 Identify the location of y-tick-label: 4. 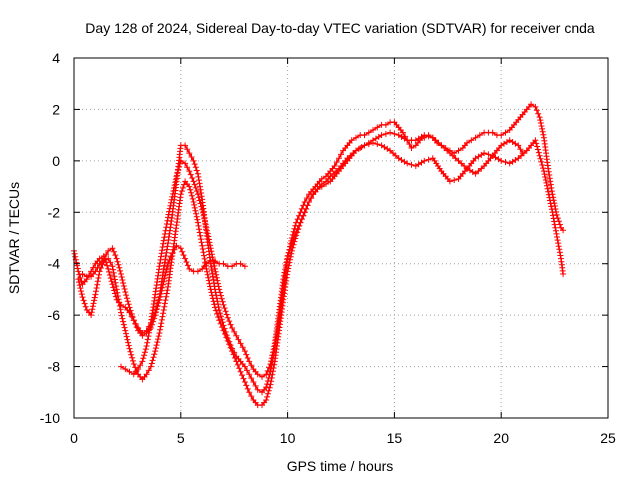
(56, 58).